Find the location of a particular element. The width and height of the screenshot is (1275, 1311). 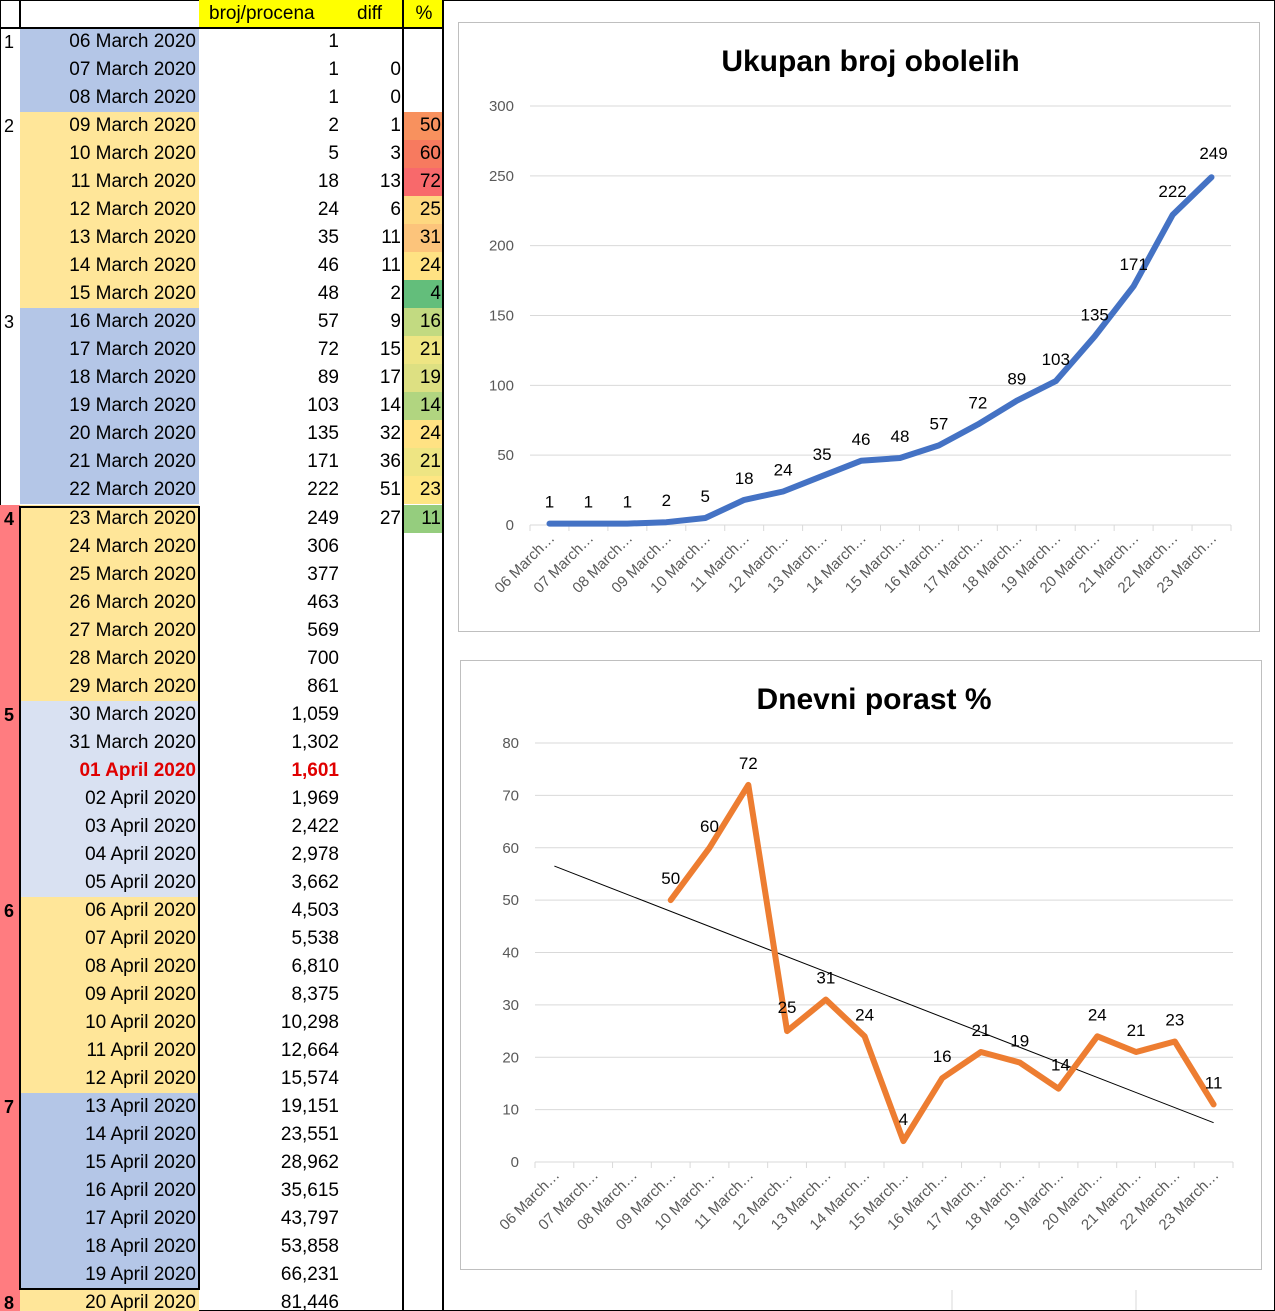

date-cell: 10 March 2020 is located at coordinates (109, 154).